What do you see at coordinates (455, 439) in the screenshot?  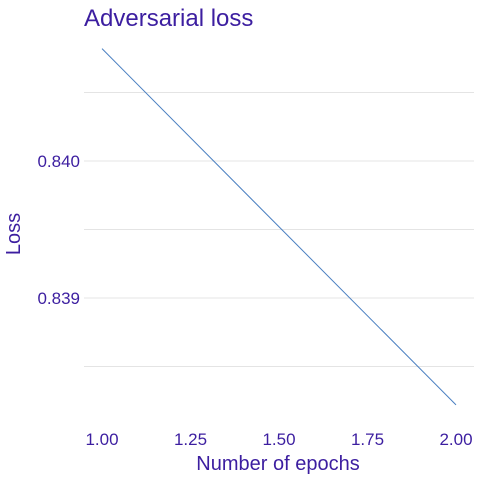 I see `x-tick-label: 2.00` at bounding box center [455, 439].